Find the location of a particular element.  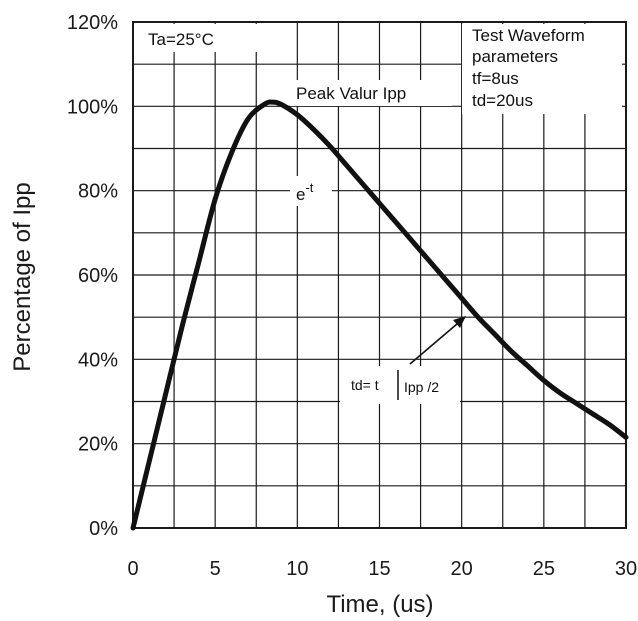

y-tick-label: 60% is located at coordinates (98, 276).